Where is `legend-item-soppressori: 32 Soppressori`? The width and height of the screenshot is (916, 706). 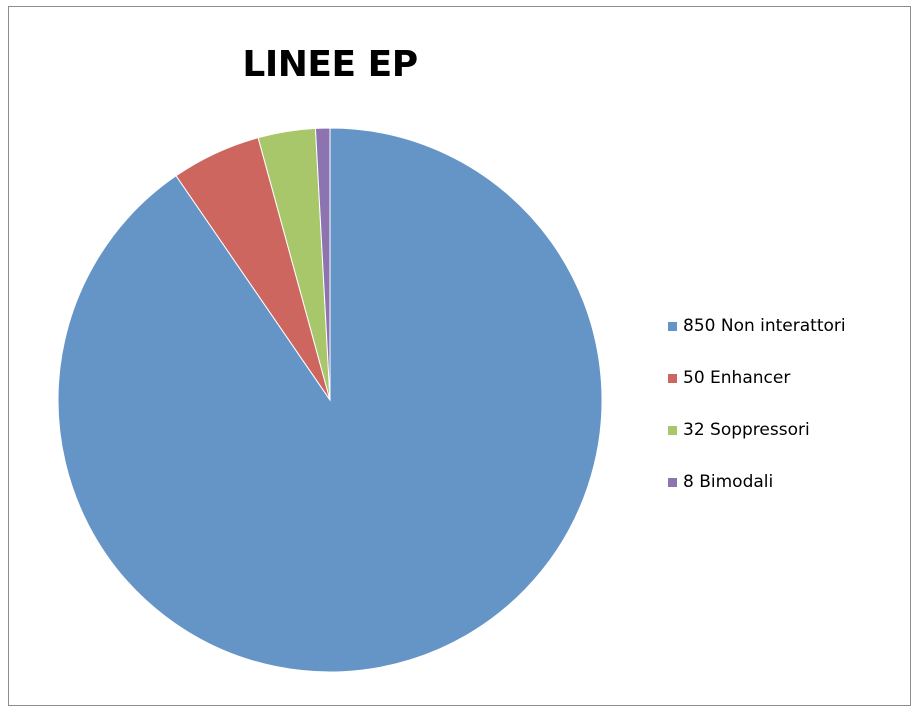 legend-item-soppressori: 32 Soppressori is located at coordinates (788, 430).